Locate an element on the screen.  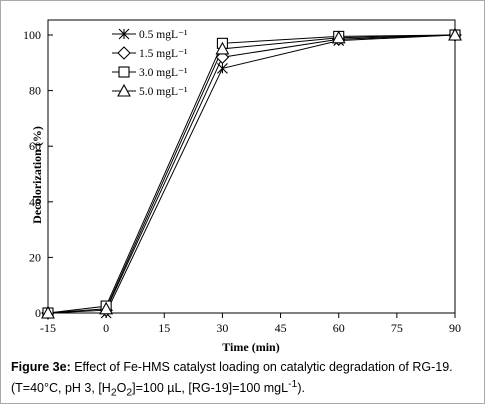
legend-label: 0.5 mgL⁻¹ is located at coordinates (163, 35).